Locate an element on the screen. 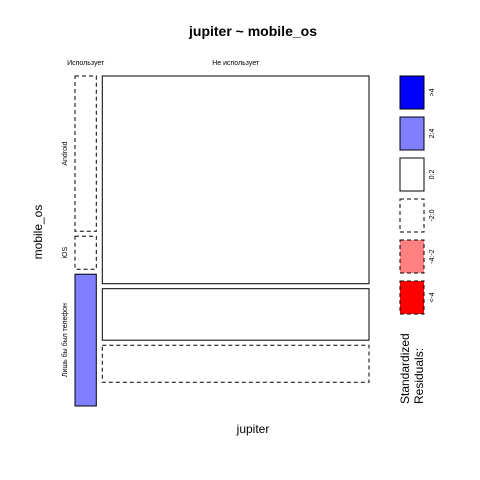 This screenshot has width=480, height=480. mosaic-cell-не-использует-лишь-бы-был-телефон is located at coordinates (235, 363).